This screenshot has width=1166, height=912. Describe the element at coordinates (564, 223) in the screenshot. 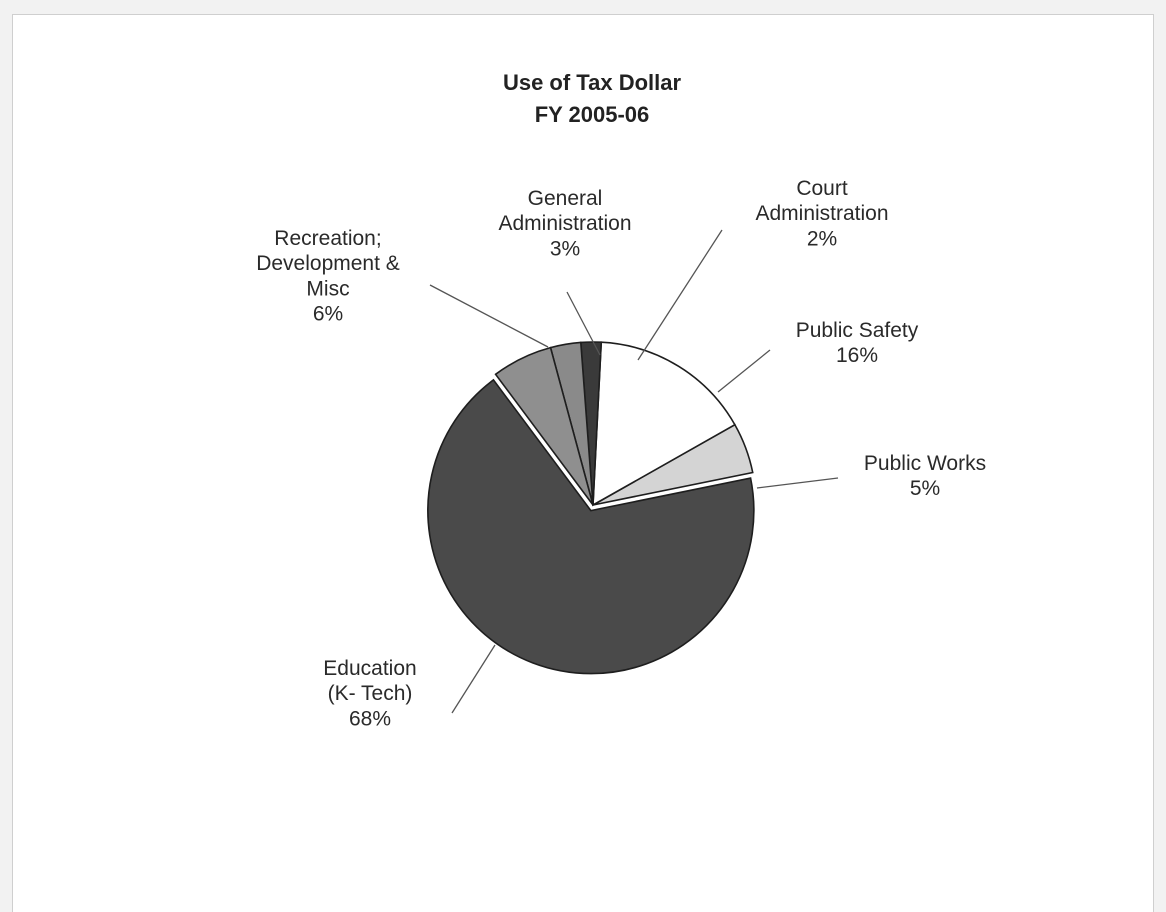

I see `slice-label: General Administration 3%` at that location.